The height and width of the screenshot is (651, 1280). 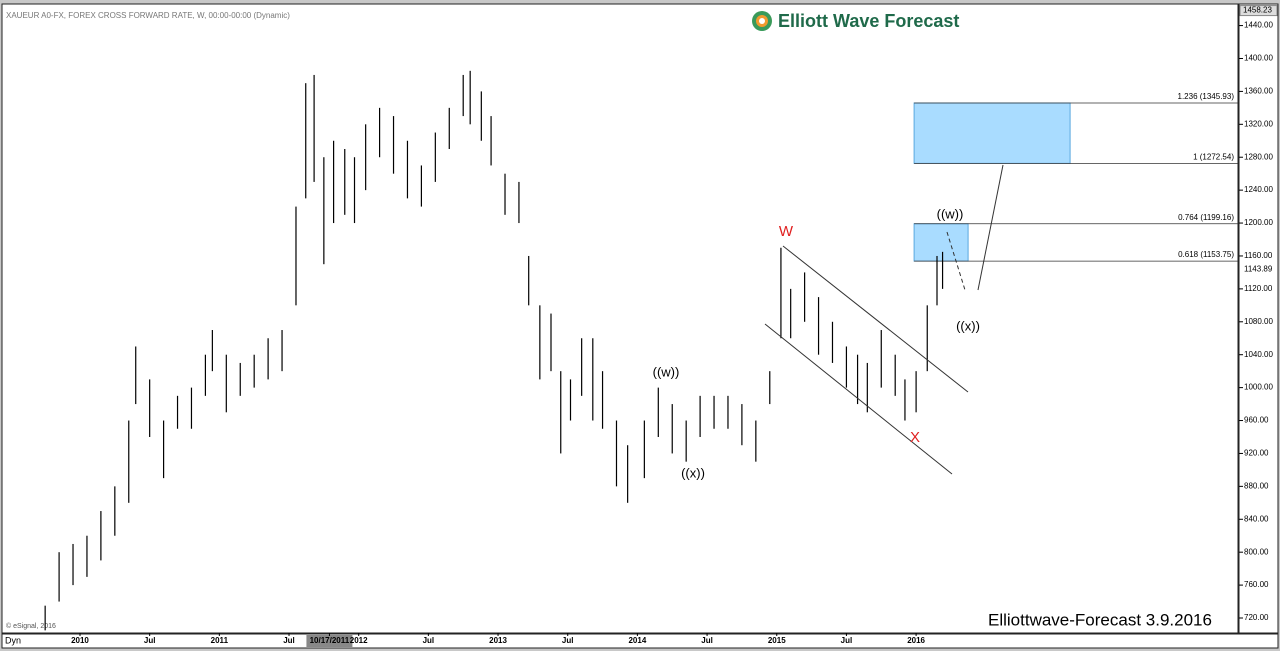 What do you see at coordinates (80, 640) in the screenshot?
I see `x-tick-label: 2010` at bounding box center [80, 640].